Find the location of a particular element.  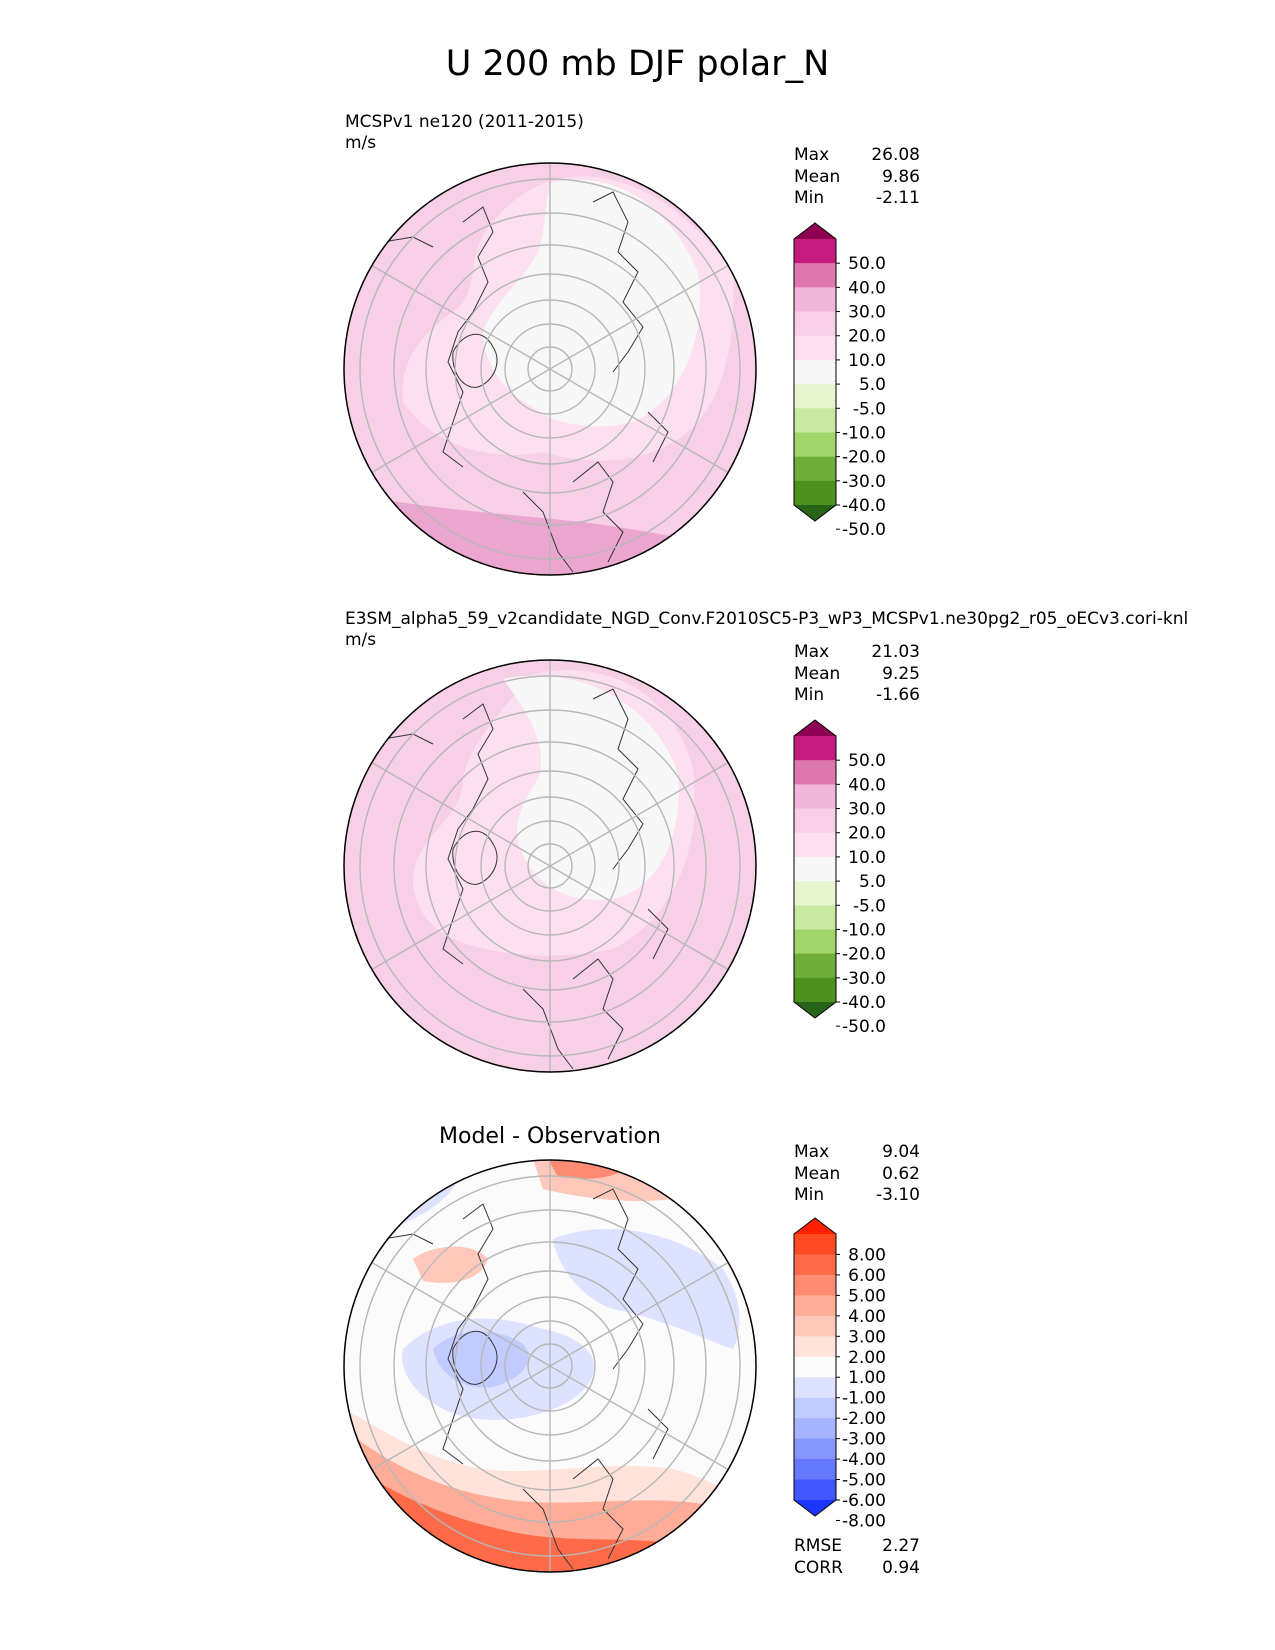

stat-value: -1.66 is located at coordinates (898, 695).